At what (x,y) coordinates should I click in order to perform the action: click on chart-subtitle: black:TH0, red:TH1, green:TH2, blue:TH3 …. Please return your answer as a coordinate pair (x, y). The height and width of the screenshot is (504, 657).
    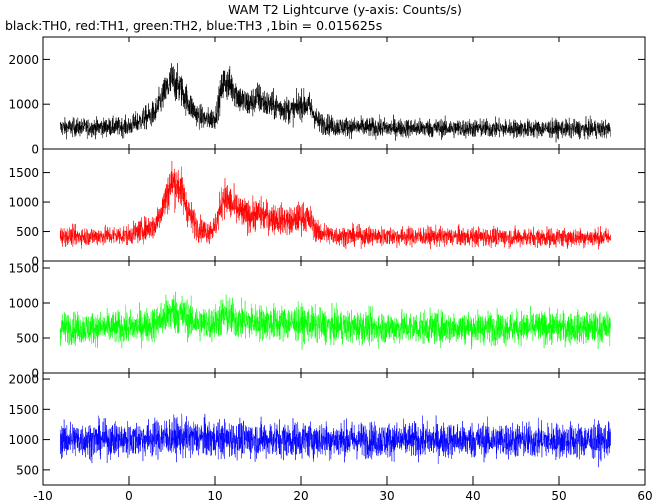
    Looking at the image, I should click on (193, 25).